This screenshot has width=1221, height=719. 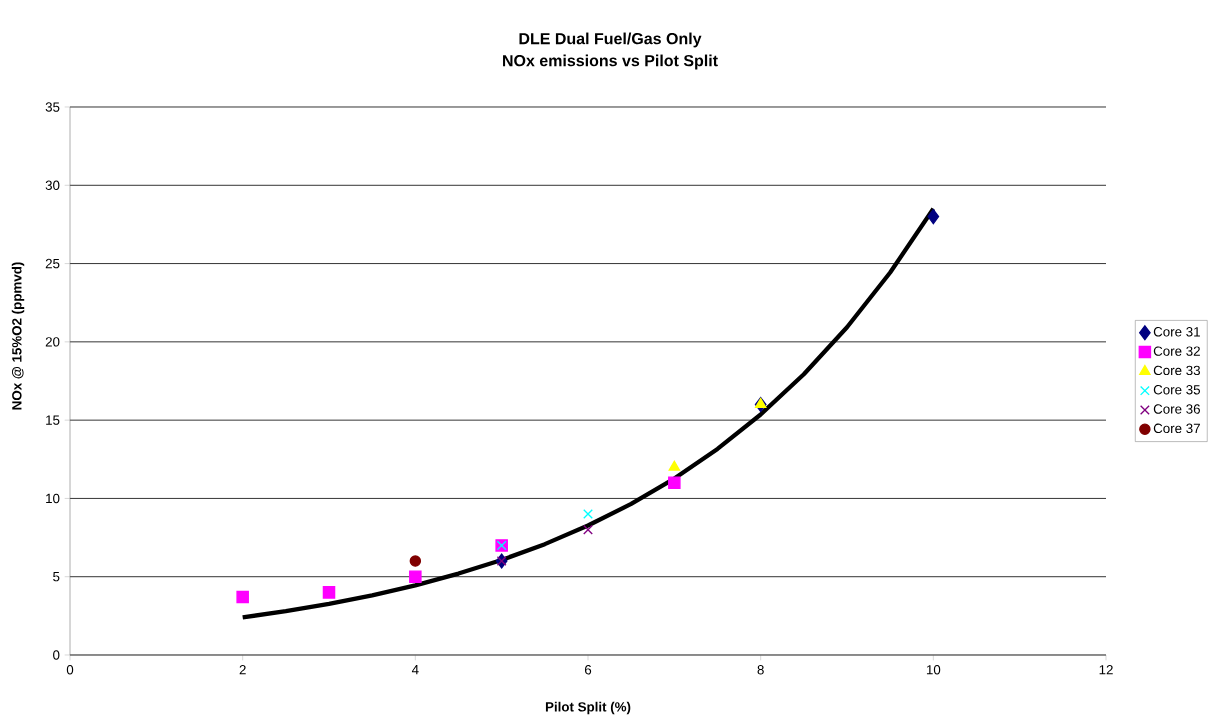 I want to click on x-tick-label: 2, so click(x=242, y=670).